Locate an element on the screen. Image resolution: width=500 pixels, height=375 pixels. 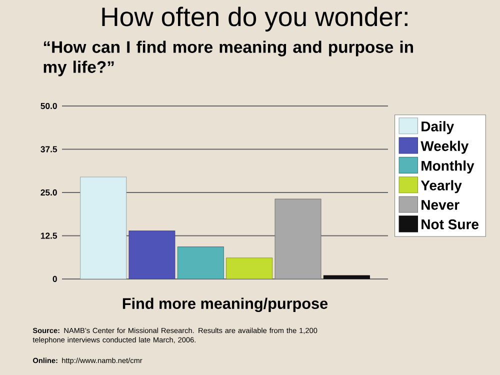
y-tick-label: 37.5 is located at coordinates (49, 149).